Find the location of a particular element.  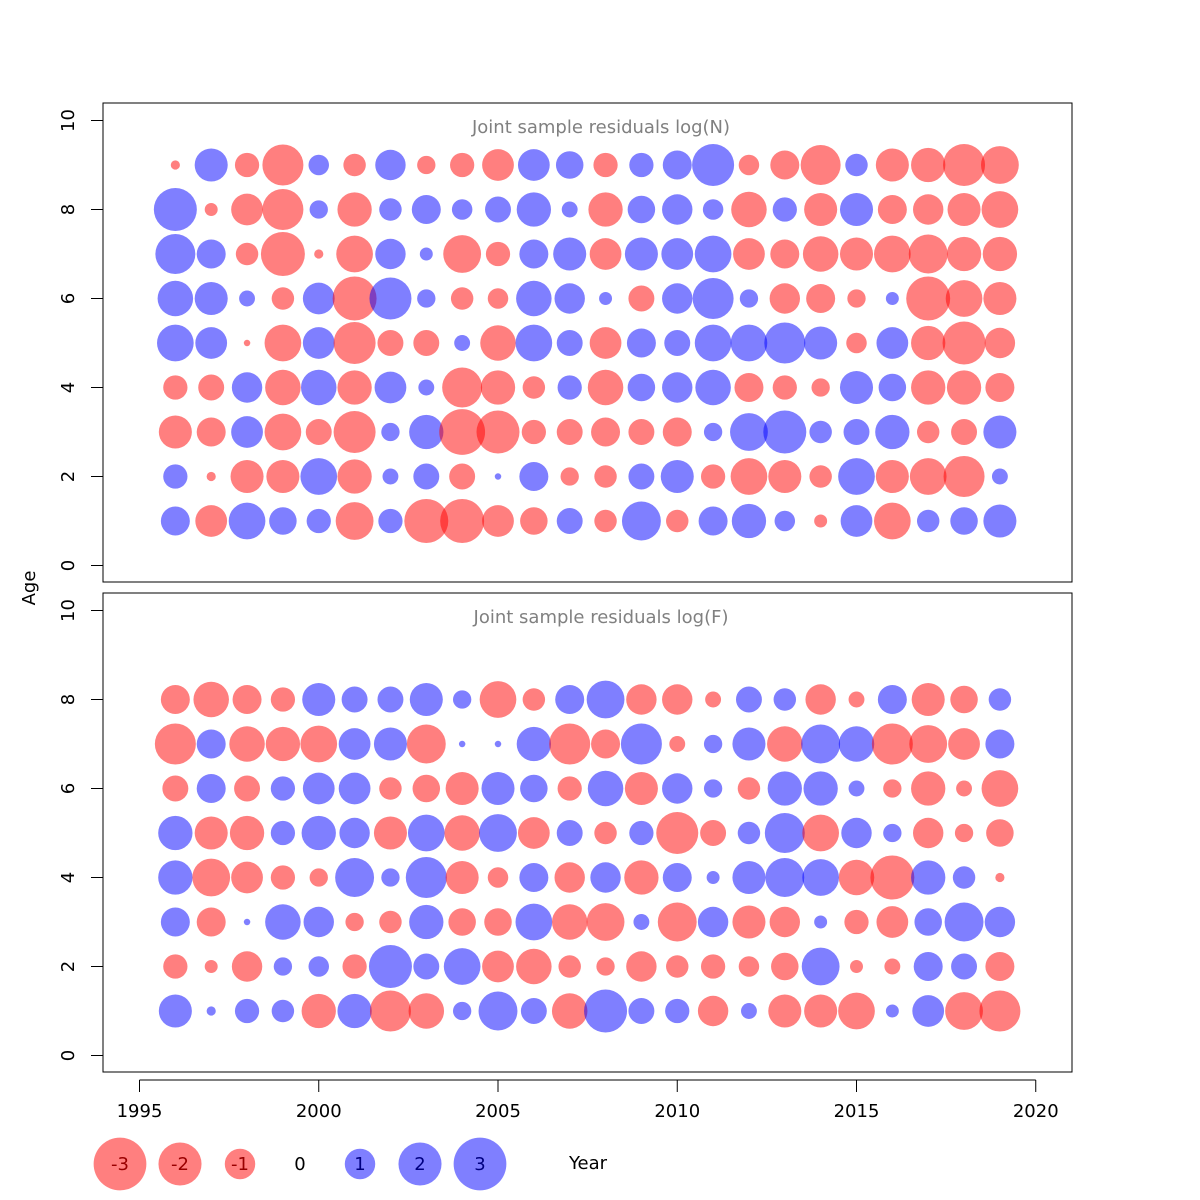

bubble-F-2015-age2 is located at coordinates (856, 966).